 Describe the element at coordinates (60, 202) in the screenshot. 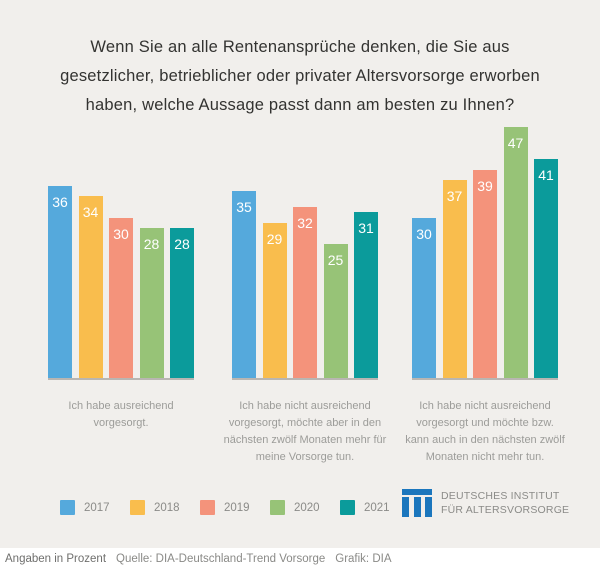

I see `bar-value-label: 36` at that location.